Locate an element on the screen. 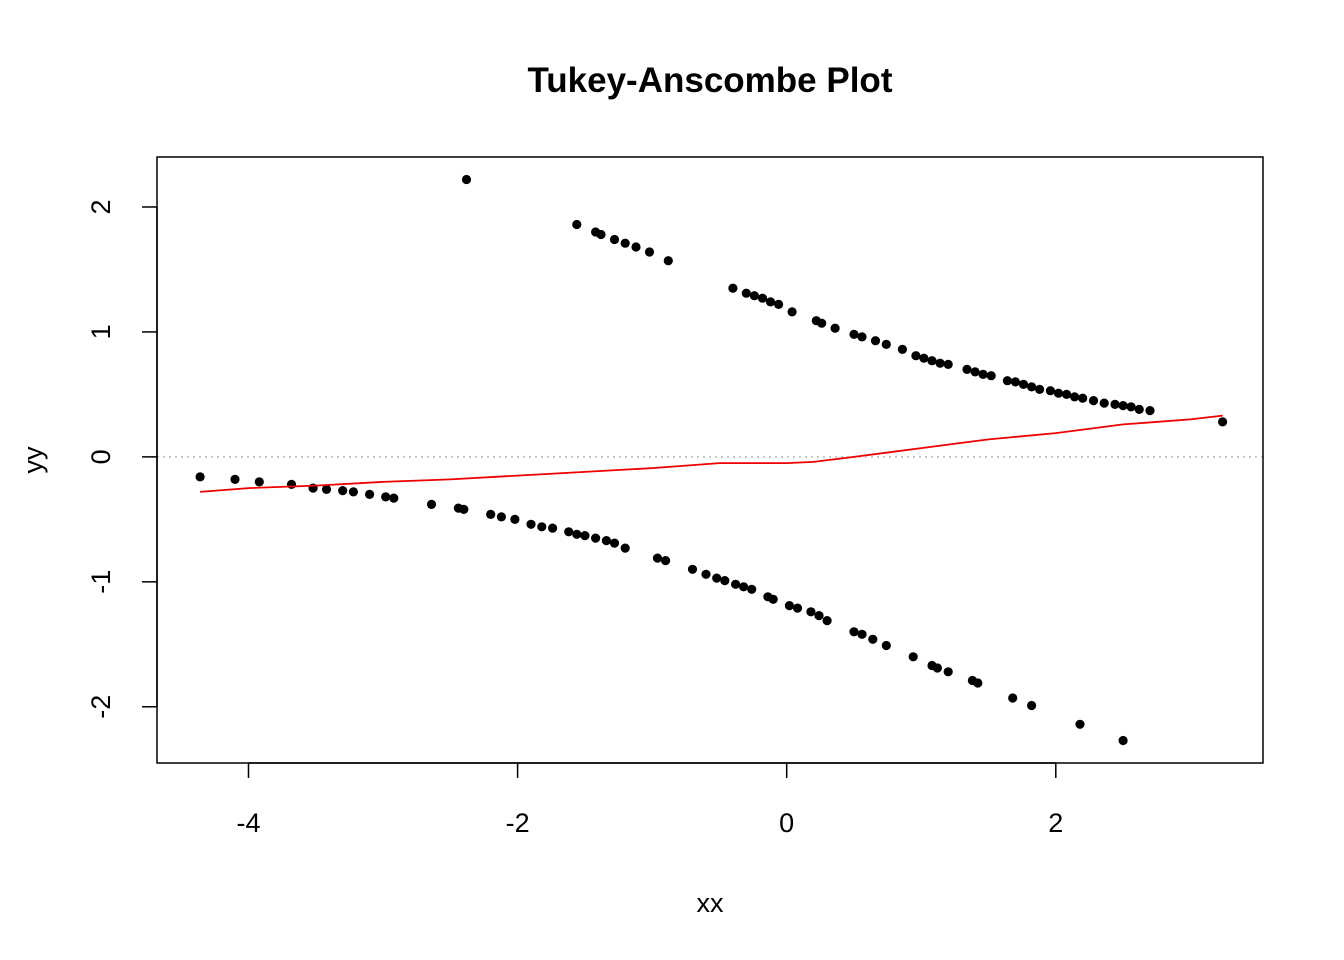 This screenshot has width=1344, height=960. y-tick-label: -2 is located at coordinates (101, 707).